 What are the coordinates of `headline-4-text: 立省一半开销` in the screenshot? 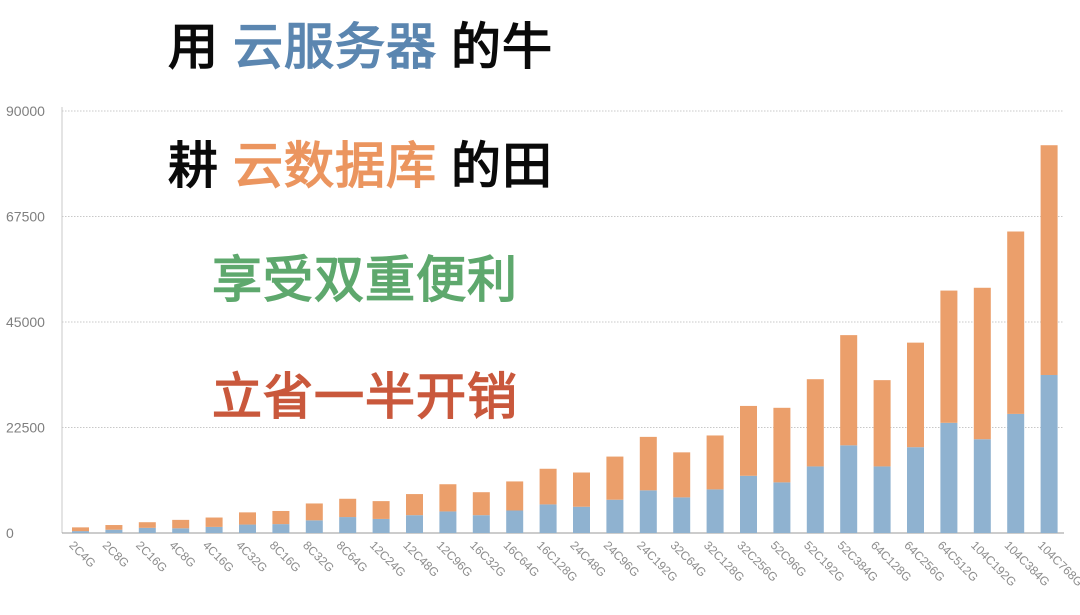 It's located at (365, 397).